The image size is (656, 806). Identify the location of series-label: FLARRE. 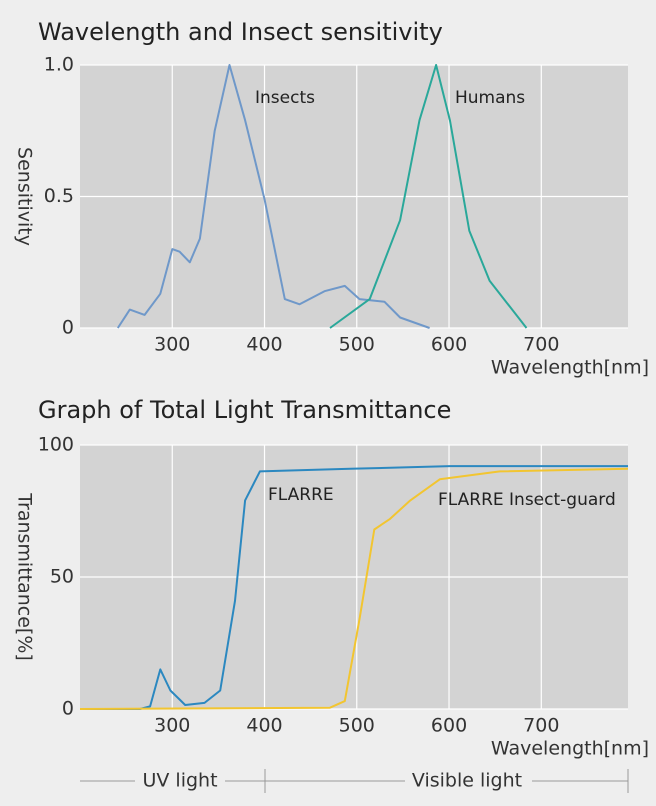
(301, 495).